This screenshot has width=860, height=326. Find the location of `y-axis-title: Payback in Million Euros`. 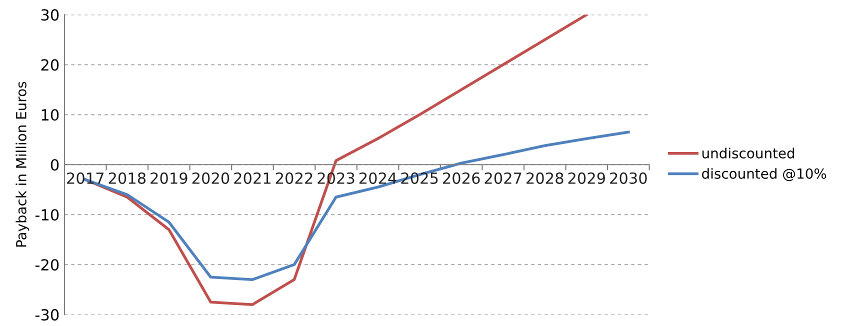

y-axis-title: Payback in Million Euros is located at coordinates (23, 164).